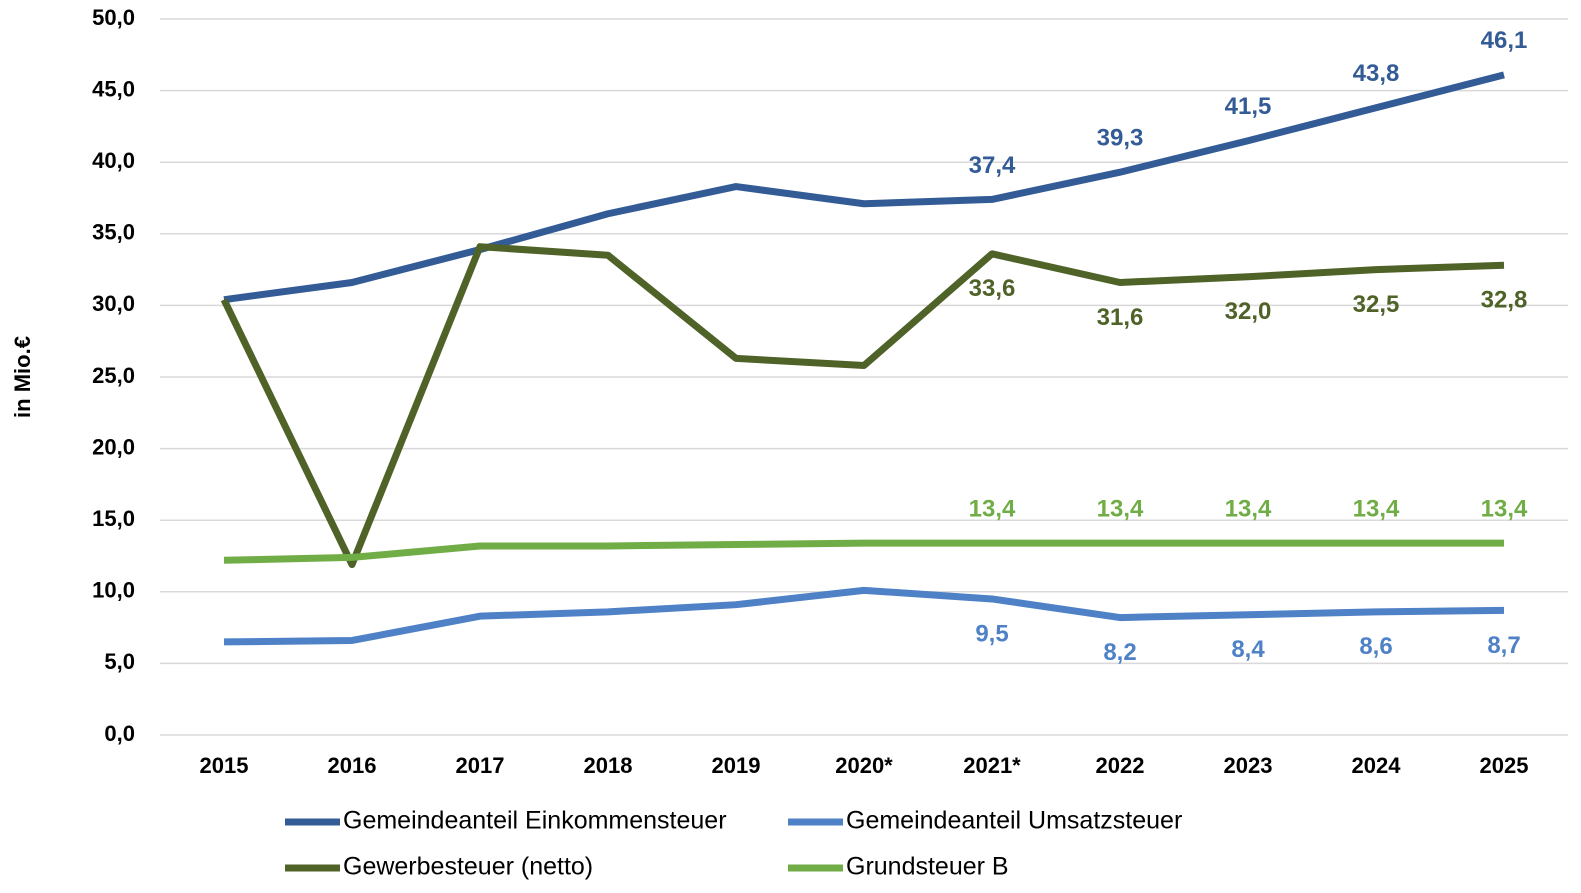  I want to click on legend-label: Gewerbesteuer (netto), so click(468, 867).